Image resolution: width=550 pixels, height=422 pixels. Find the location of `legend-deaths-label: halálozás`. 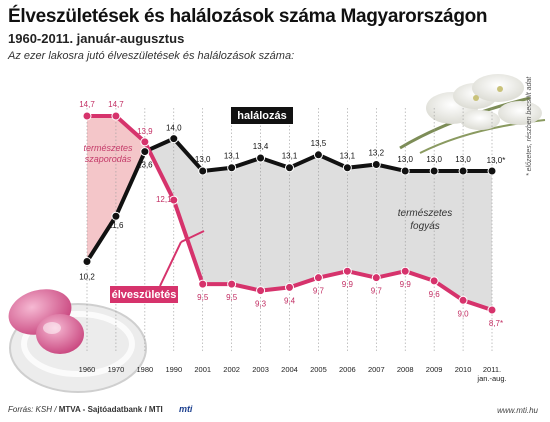

legend-deaths-label: halálozás is located at coordinates (262, 116).